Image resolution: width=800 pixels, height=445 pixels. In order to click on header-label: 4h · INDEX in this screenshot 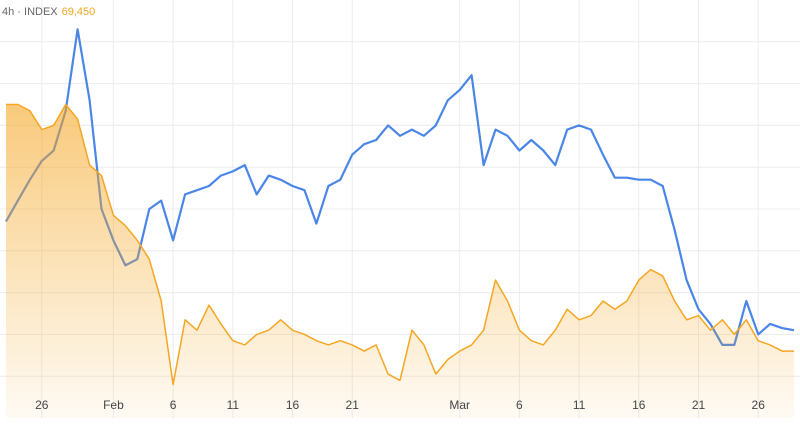, I will do `click(30, 12)`.